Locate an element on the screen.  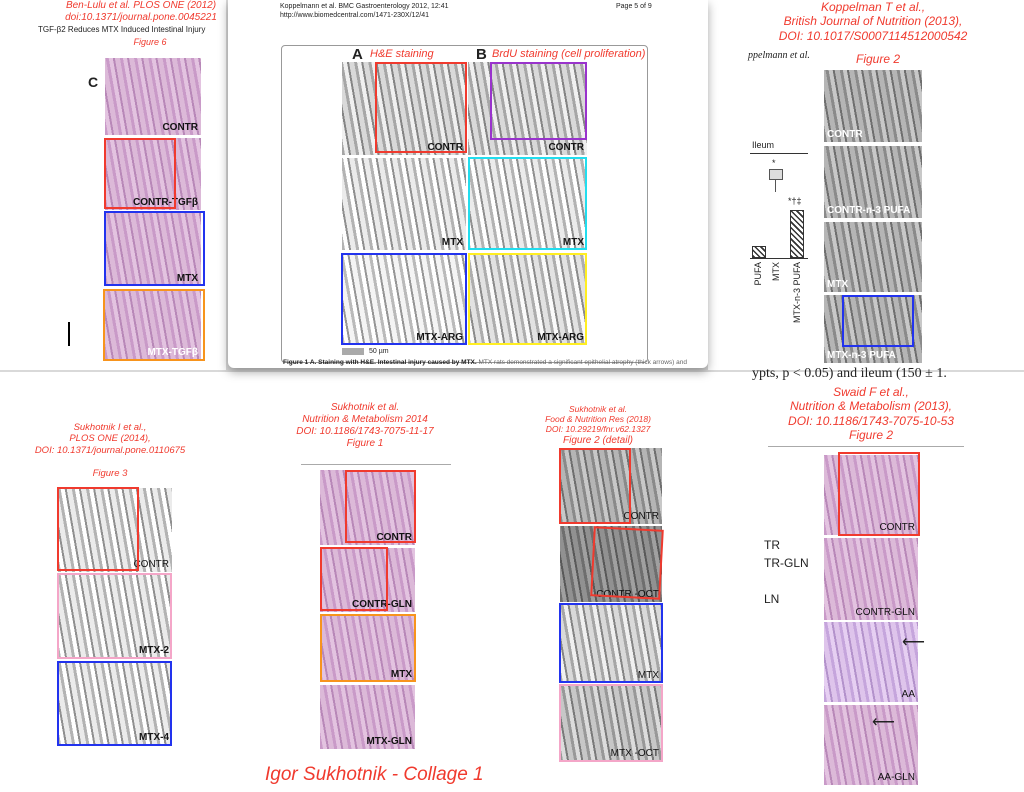
histology-tile: MTX -OCT is located at coordinates (611, 723).